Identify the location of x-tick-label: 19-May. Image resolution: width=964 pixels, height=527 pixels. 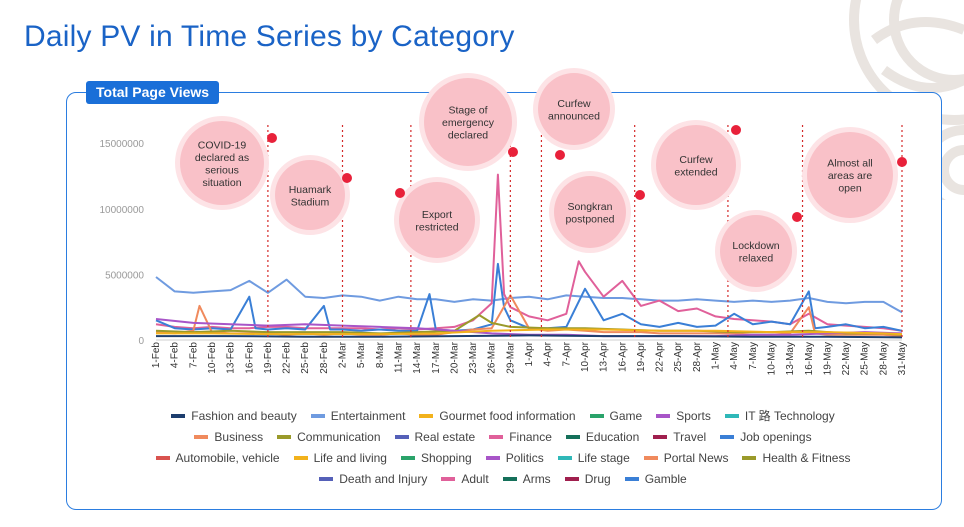
(827, 358).